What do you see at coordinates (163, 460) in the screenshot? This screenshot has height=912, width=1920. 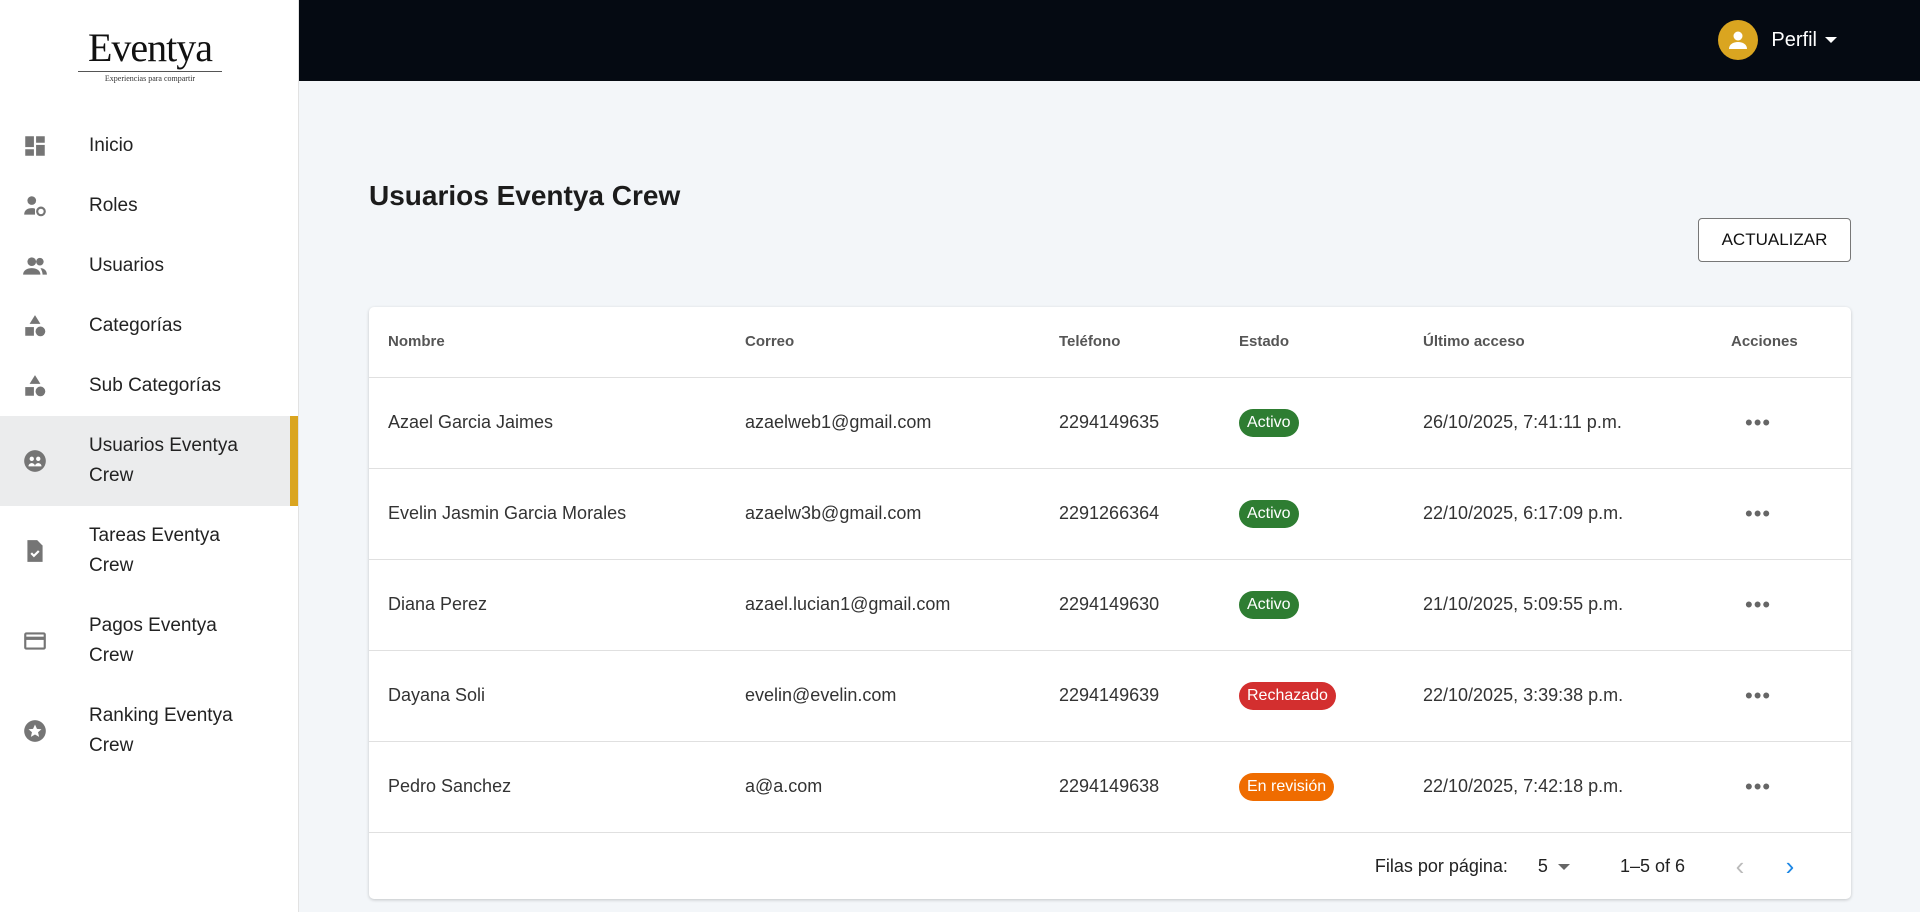 I see `sidebar-item-label: Usuarios Eventya Crew` at bounding box center [163, 460].